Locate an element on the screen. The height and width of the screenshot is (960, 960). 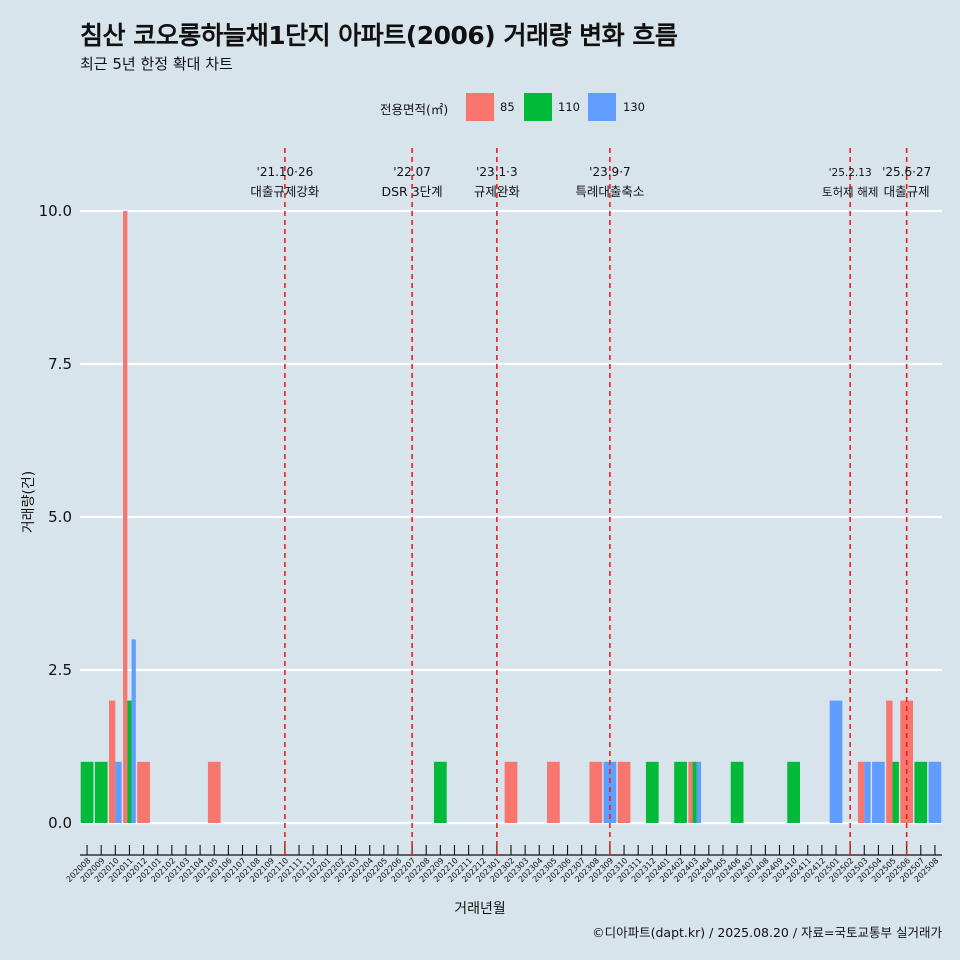
event-date-202207: '22.07 is located at coordinates (412, 172).